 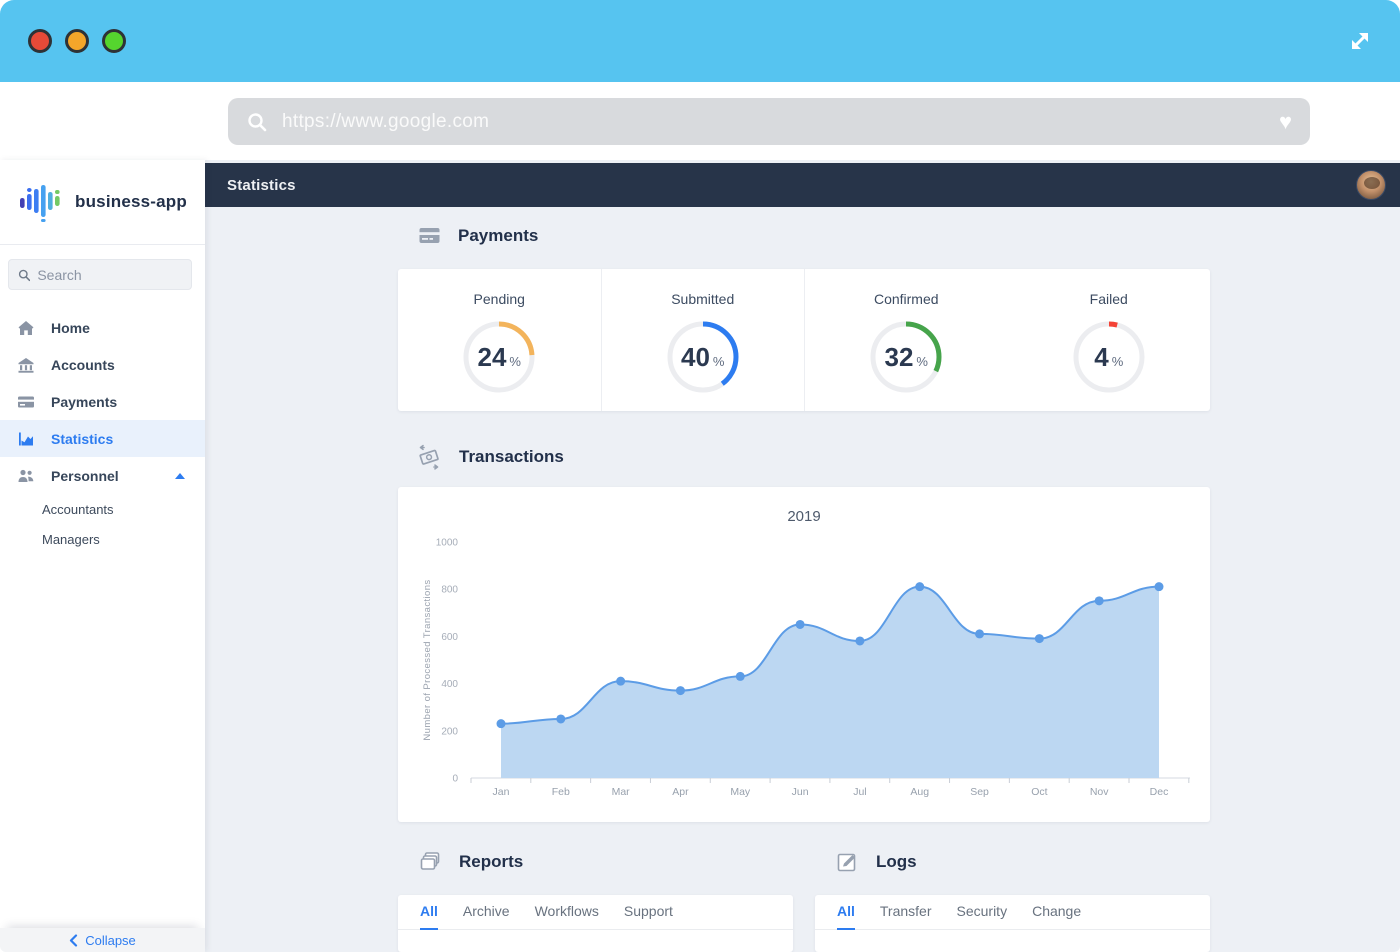 I want to click on people-icon, so click(x=26, y=475).